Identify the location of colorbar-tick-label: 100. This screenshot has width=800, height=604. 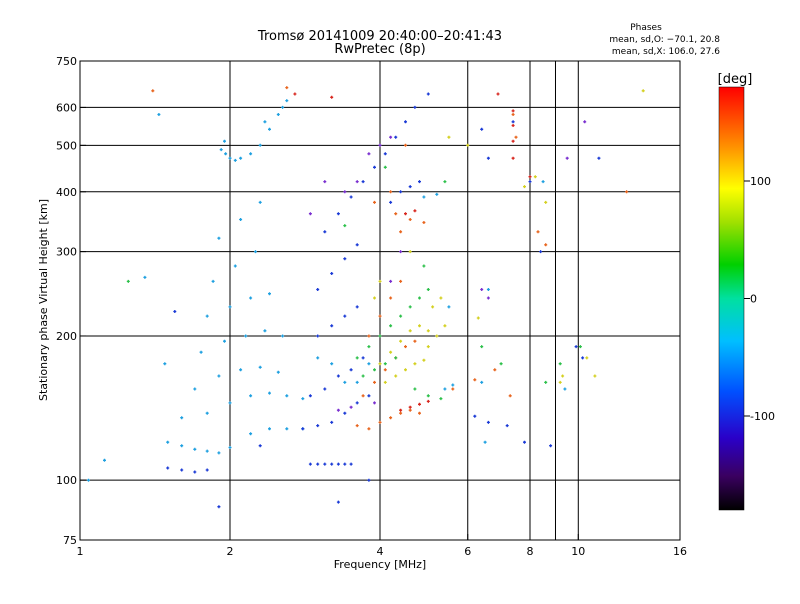
(760, 181).